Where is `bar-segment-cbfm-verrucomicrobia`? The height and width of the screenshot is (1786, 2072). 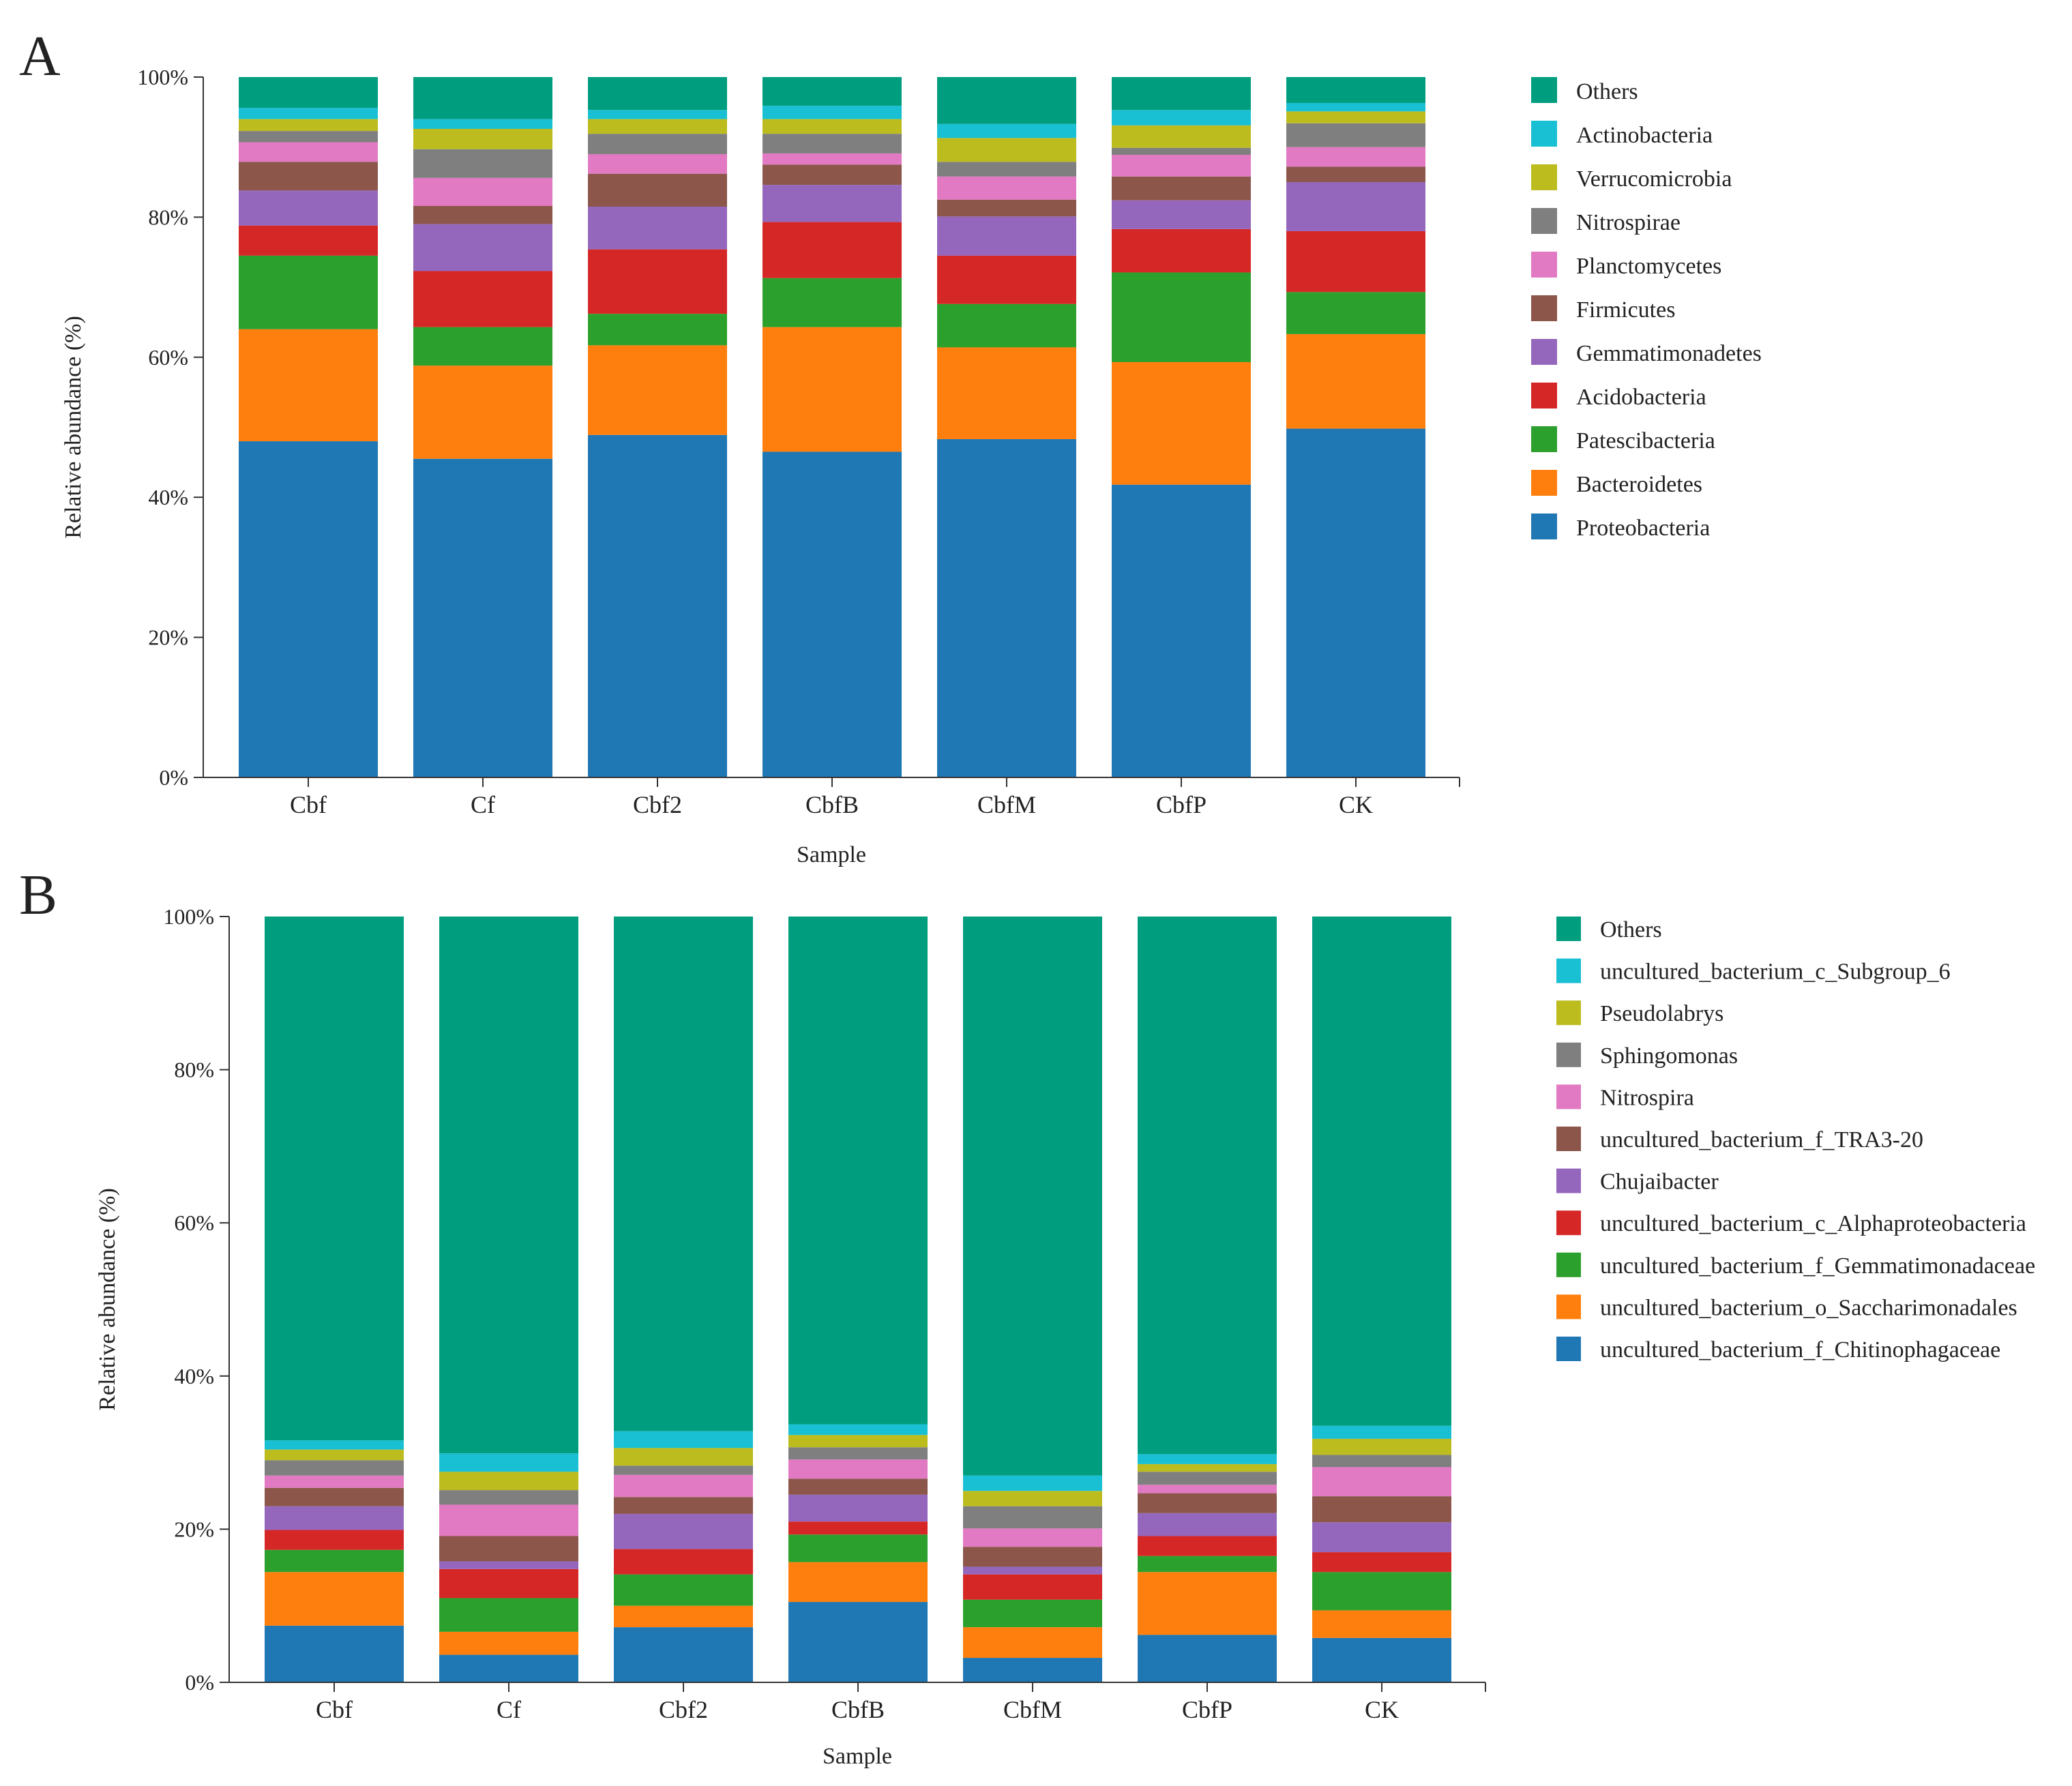 bar-segment-cbfm-verrucomicrobia is located at coordinates (1007, 150).